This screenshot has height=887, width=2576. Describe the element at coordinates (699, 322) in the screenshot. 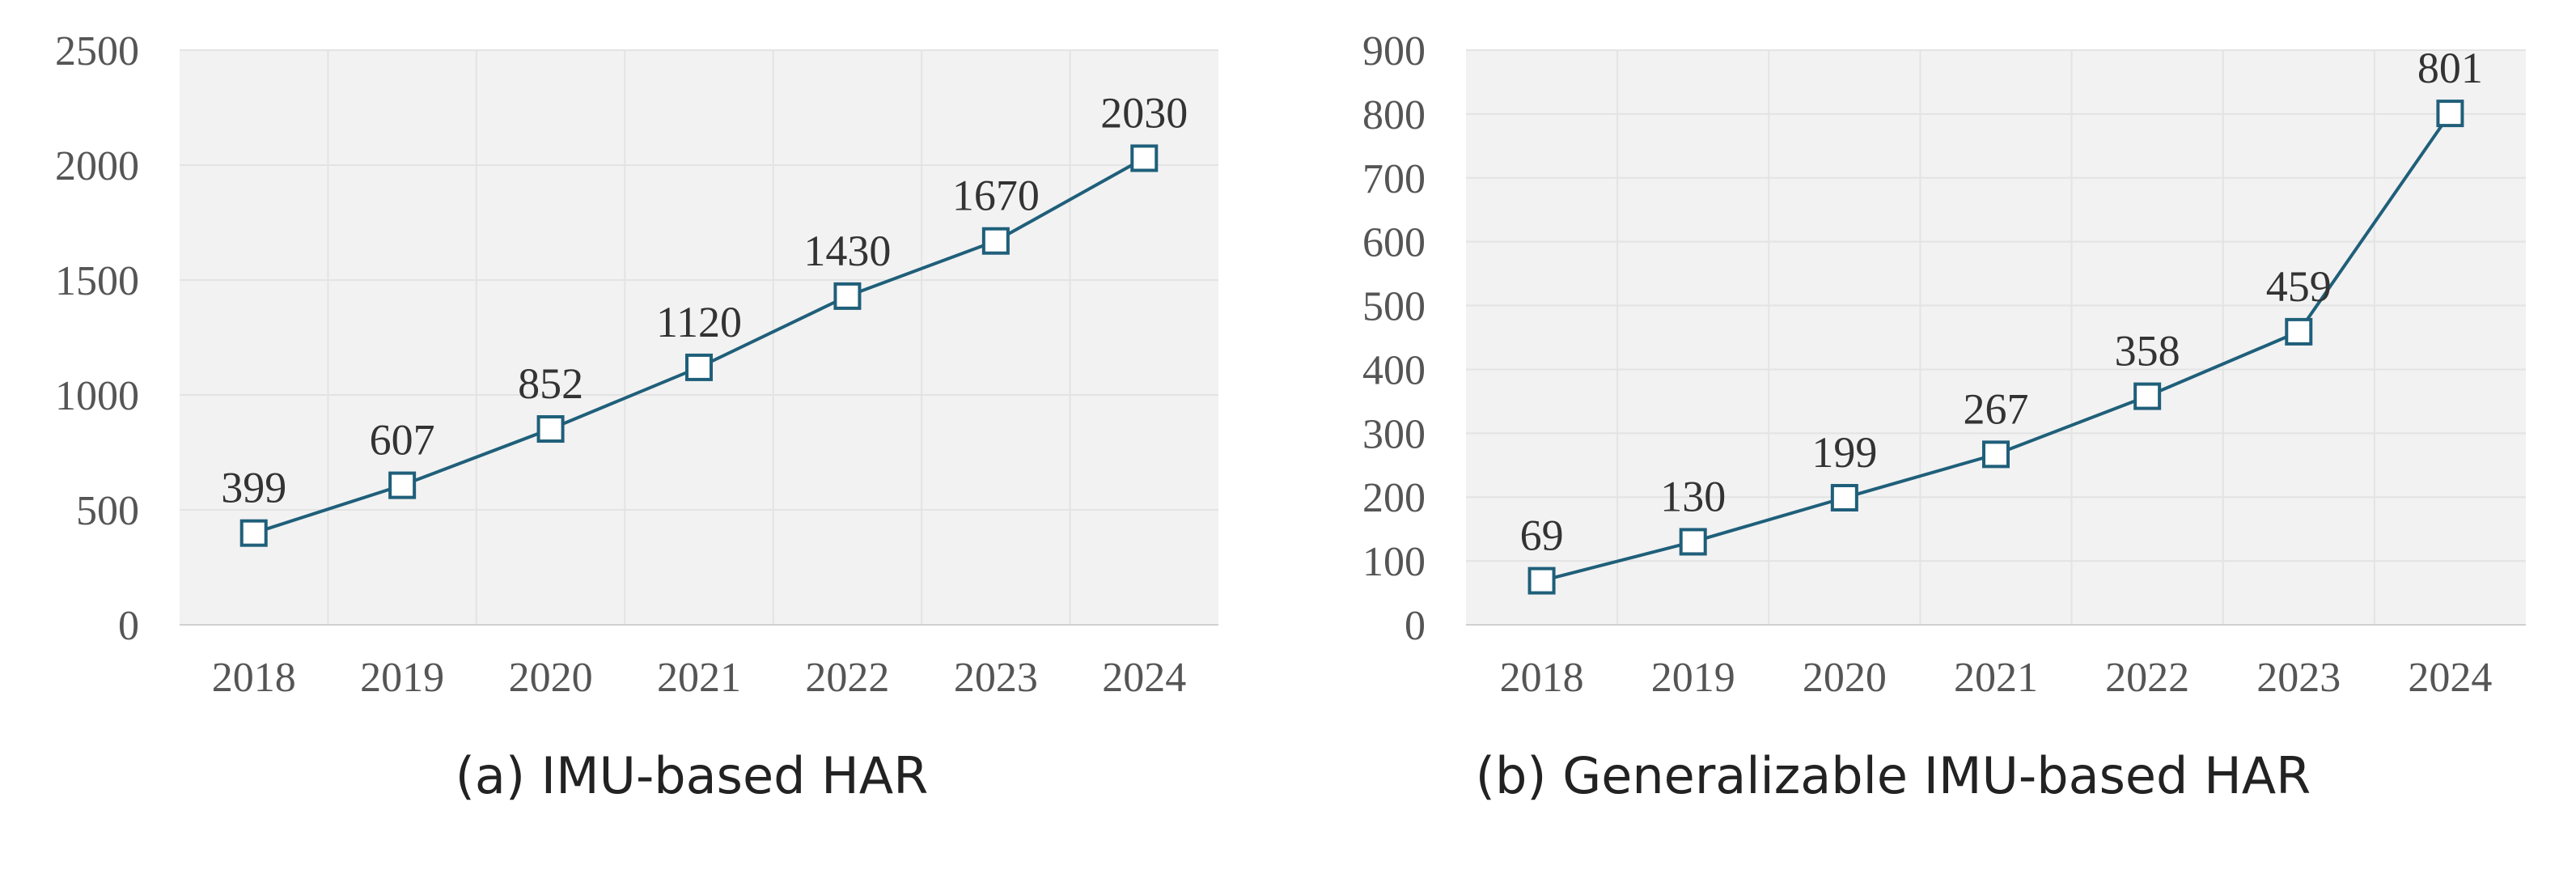

I see `data-label: 1120` at that location.